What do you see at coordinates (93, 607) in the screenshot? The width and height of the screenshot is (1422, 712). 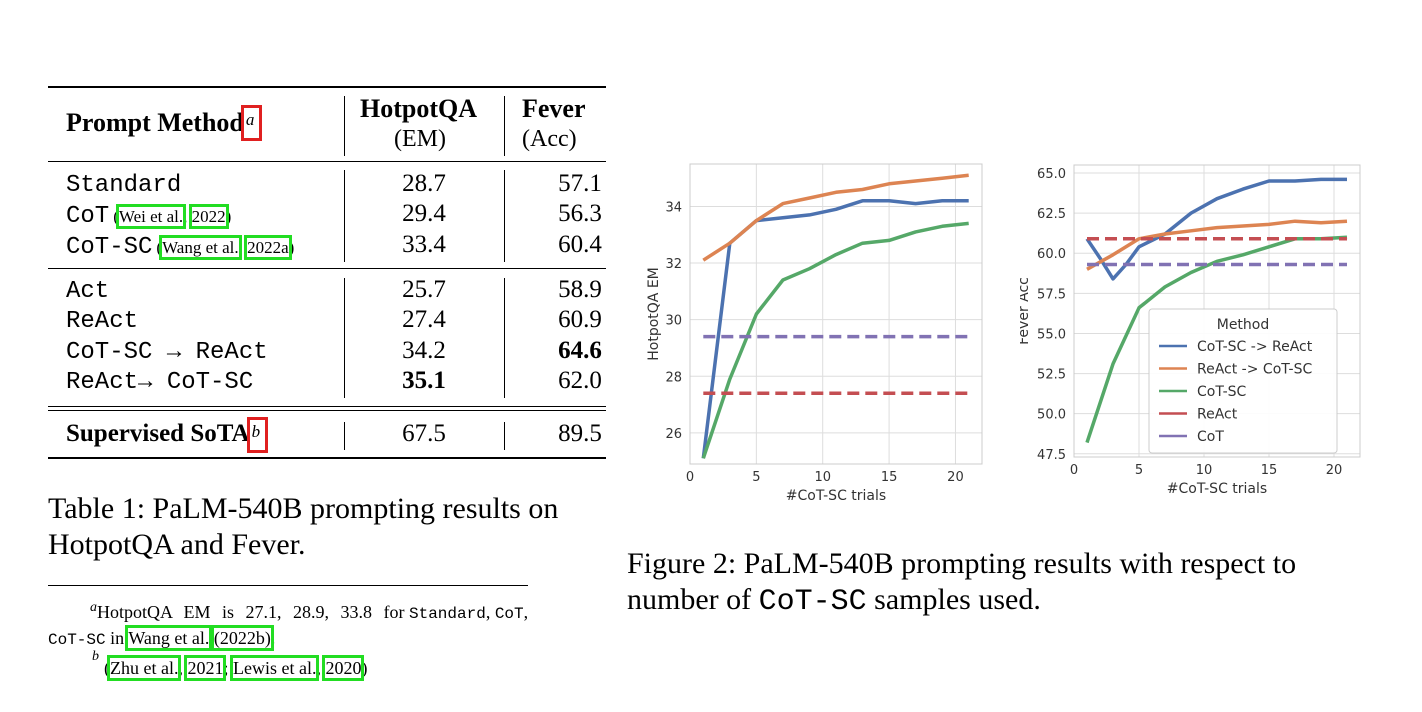 I see `footnote-a-mark: a` at bounding box center [93, 607].